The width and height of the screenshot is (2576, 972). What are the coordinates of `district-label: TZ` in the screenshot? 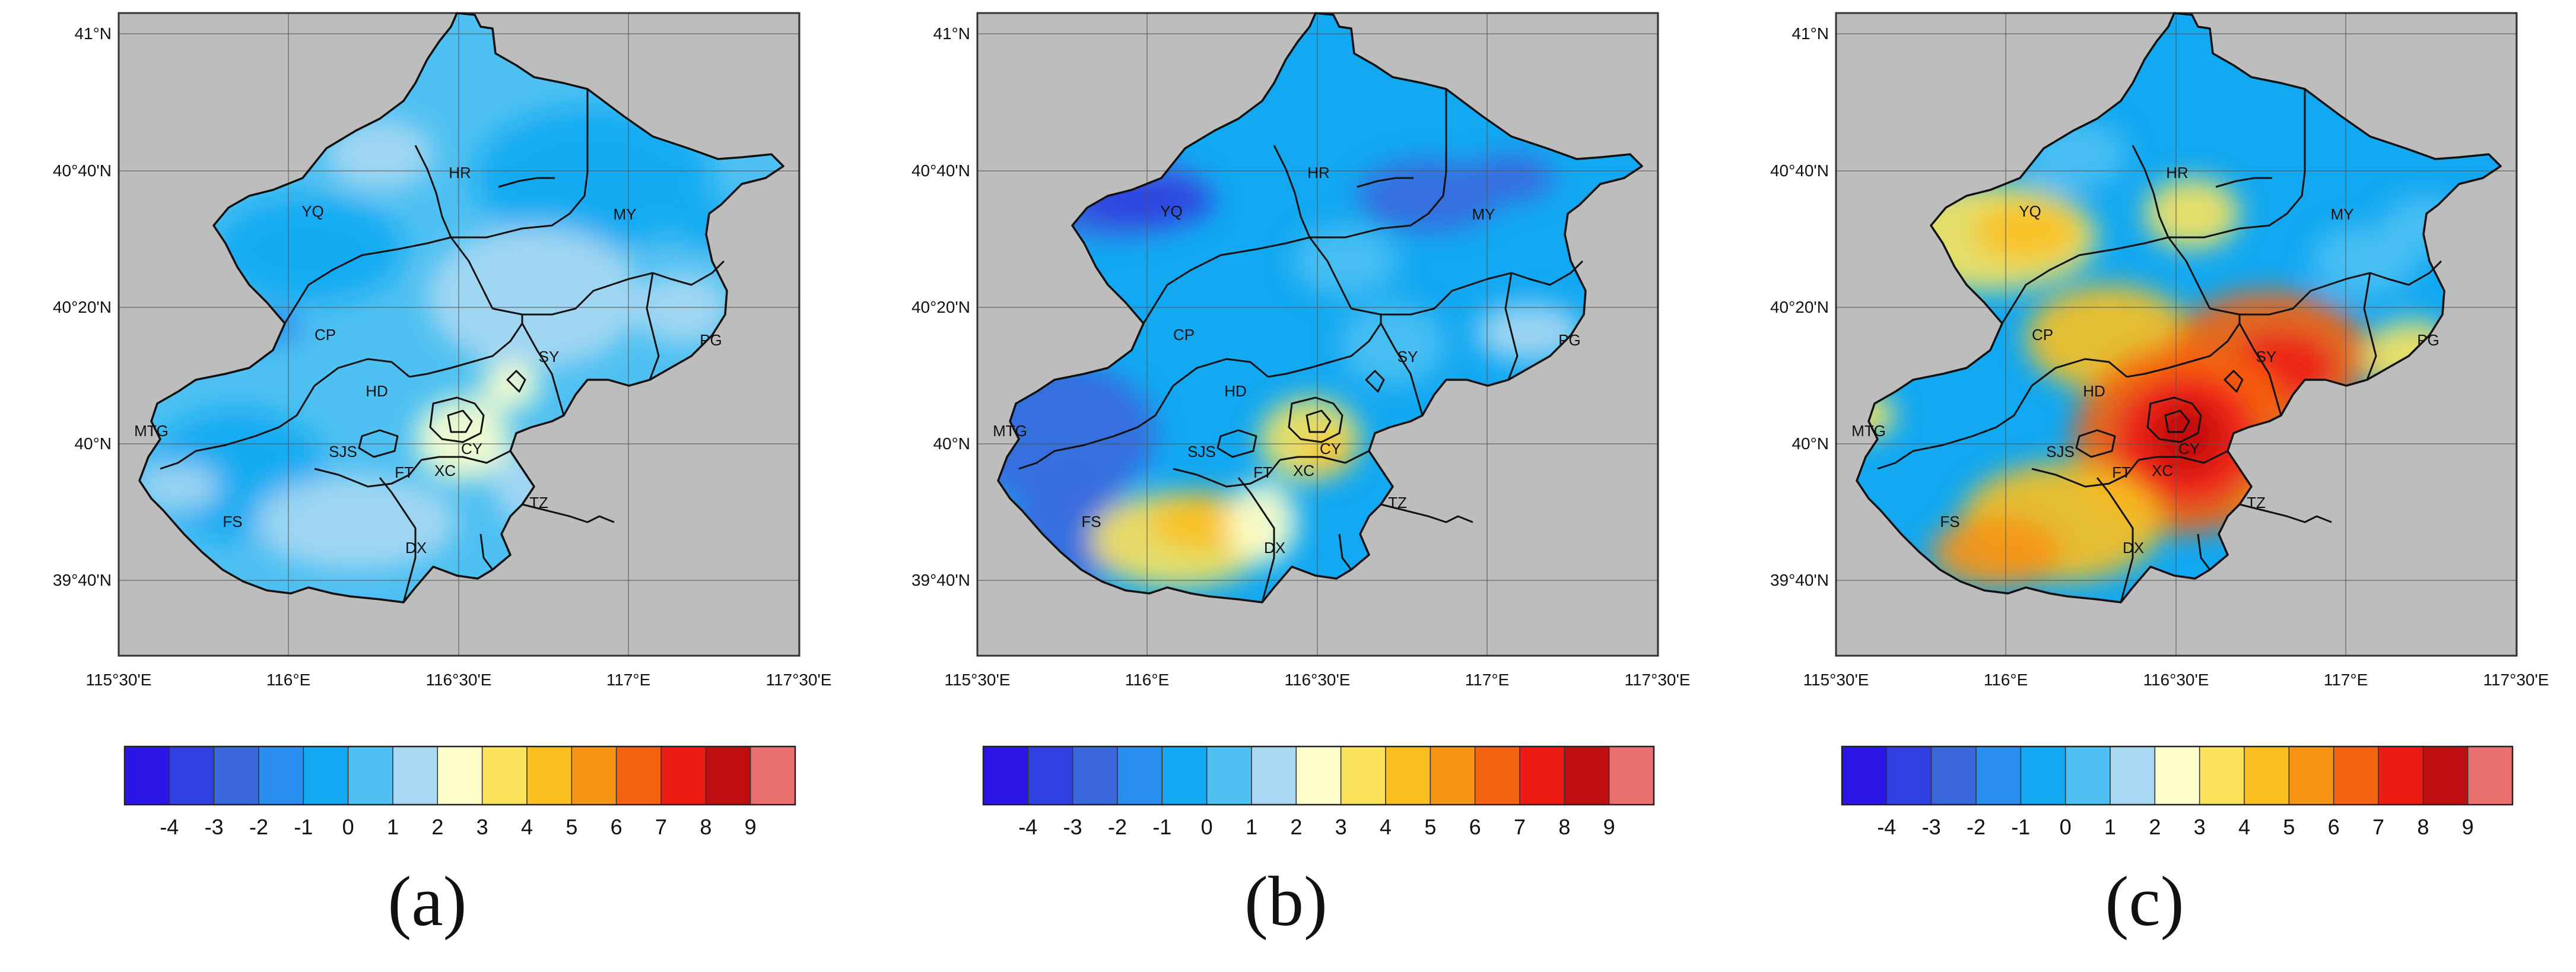 It's located at (2256, 503).